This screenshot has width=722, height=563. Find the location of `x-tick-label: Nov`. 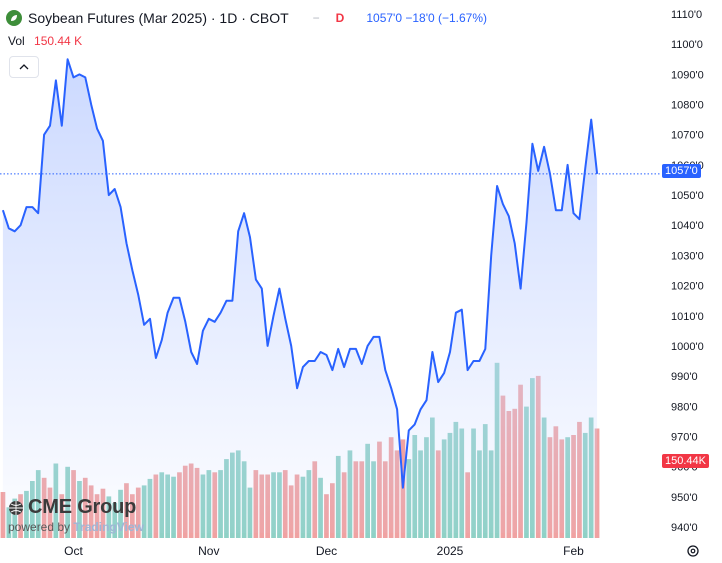

x-tick-label: Nov is located at coordinates (208, 551).